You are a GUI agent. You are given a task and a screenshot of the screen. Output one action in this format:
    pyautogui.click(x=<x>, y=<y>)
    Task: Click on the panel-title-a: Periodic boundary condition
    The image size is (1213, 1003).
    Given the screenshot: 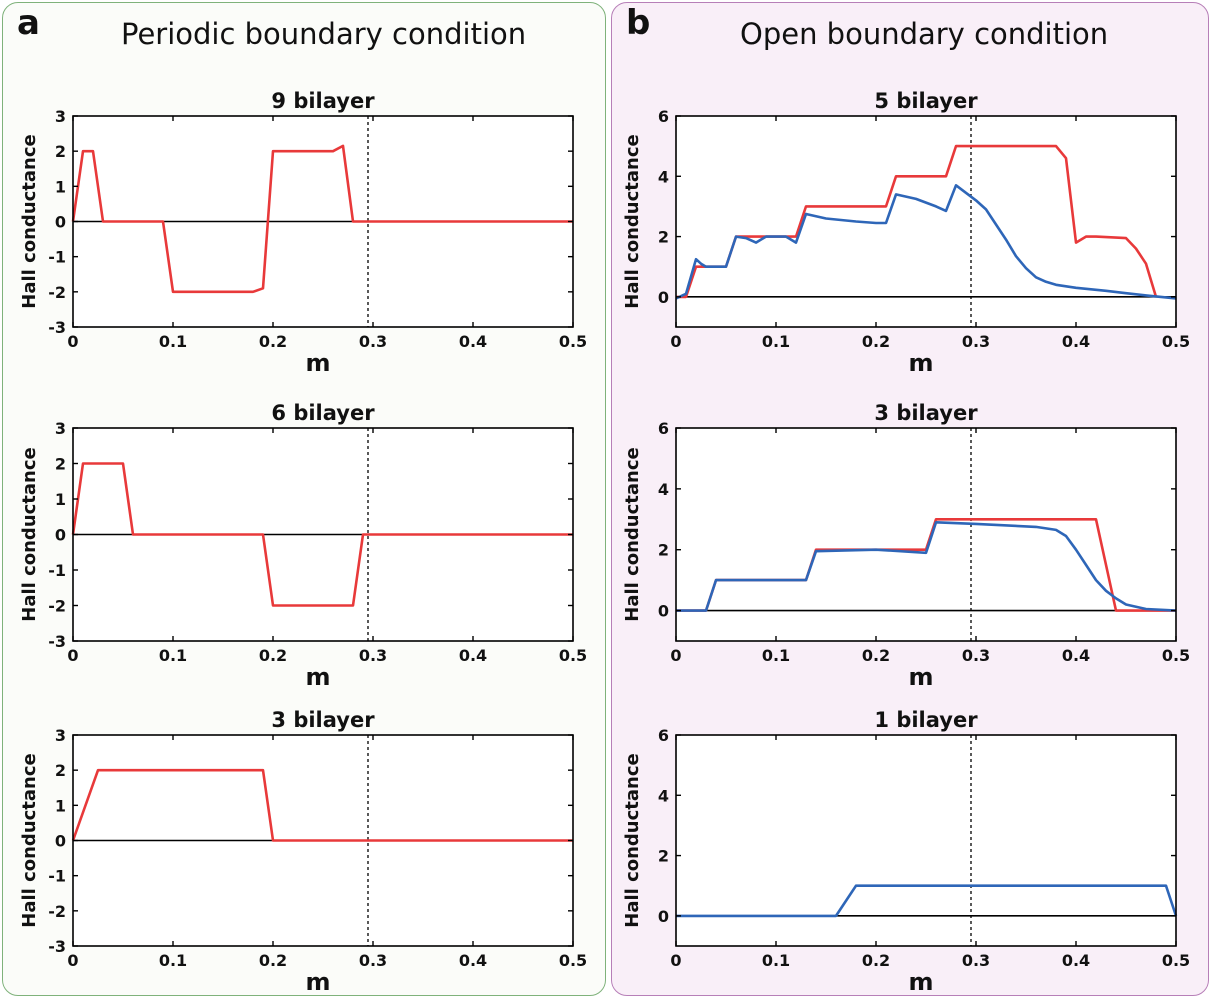 What is the action you would take?
    pyautogui.click(x=324, y=34)
    